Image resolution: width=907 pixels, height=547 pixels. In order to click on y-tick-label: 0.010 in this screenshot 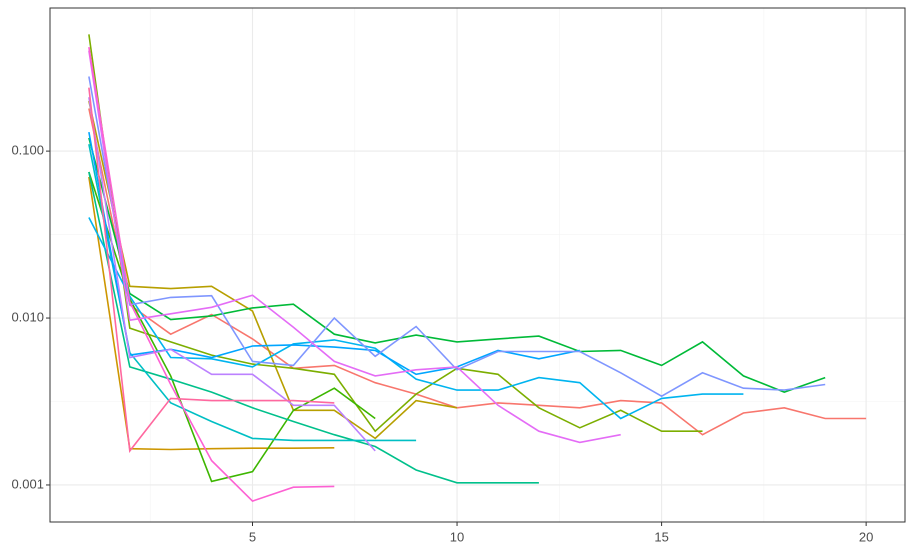, I will do `click(27, 316)`.